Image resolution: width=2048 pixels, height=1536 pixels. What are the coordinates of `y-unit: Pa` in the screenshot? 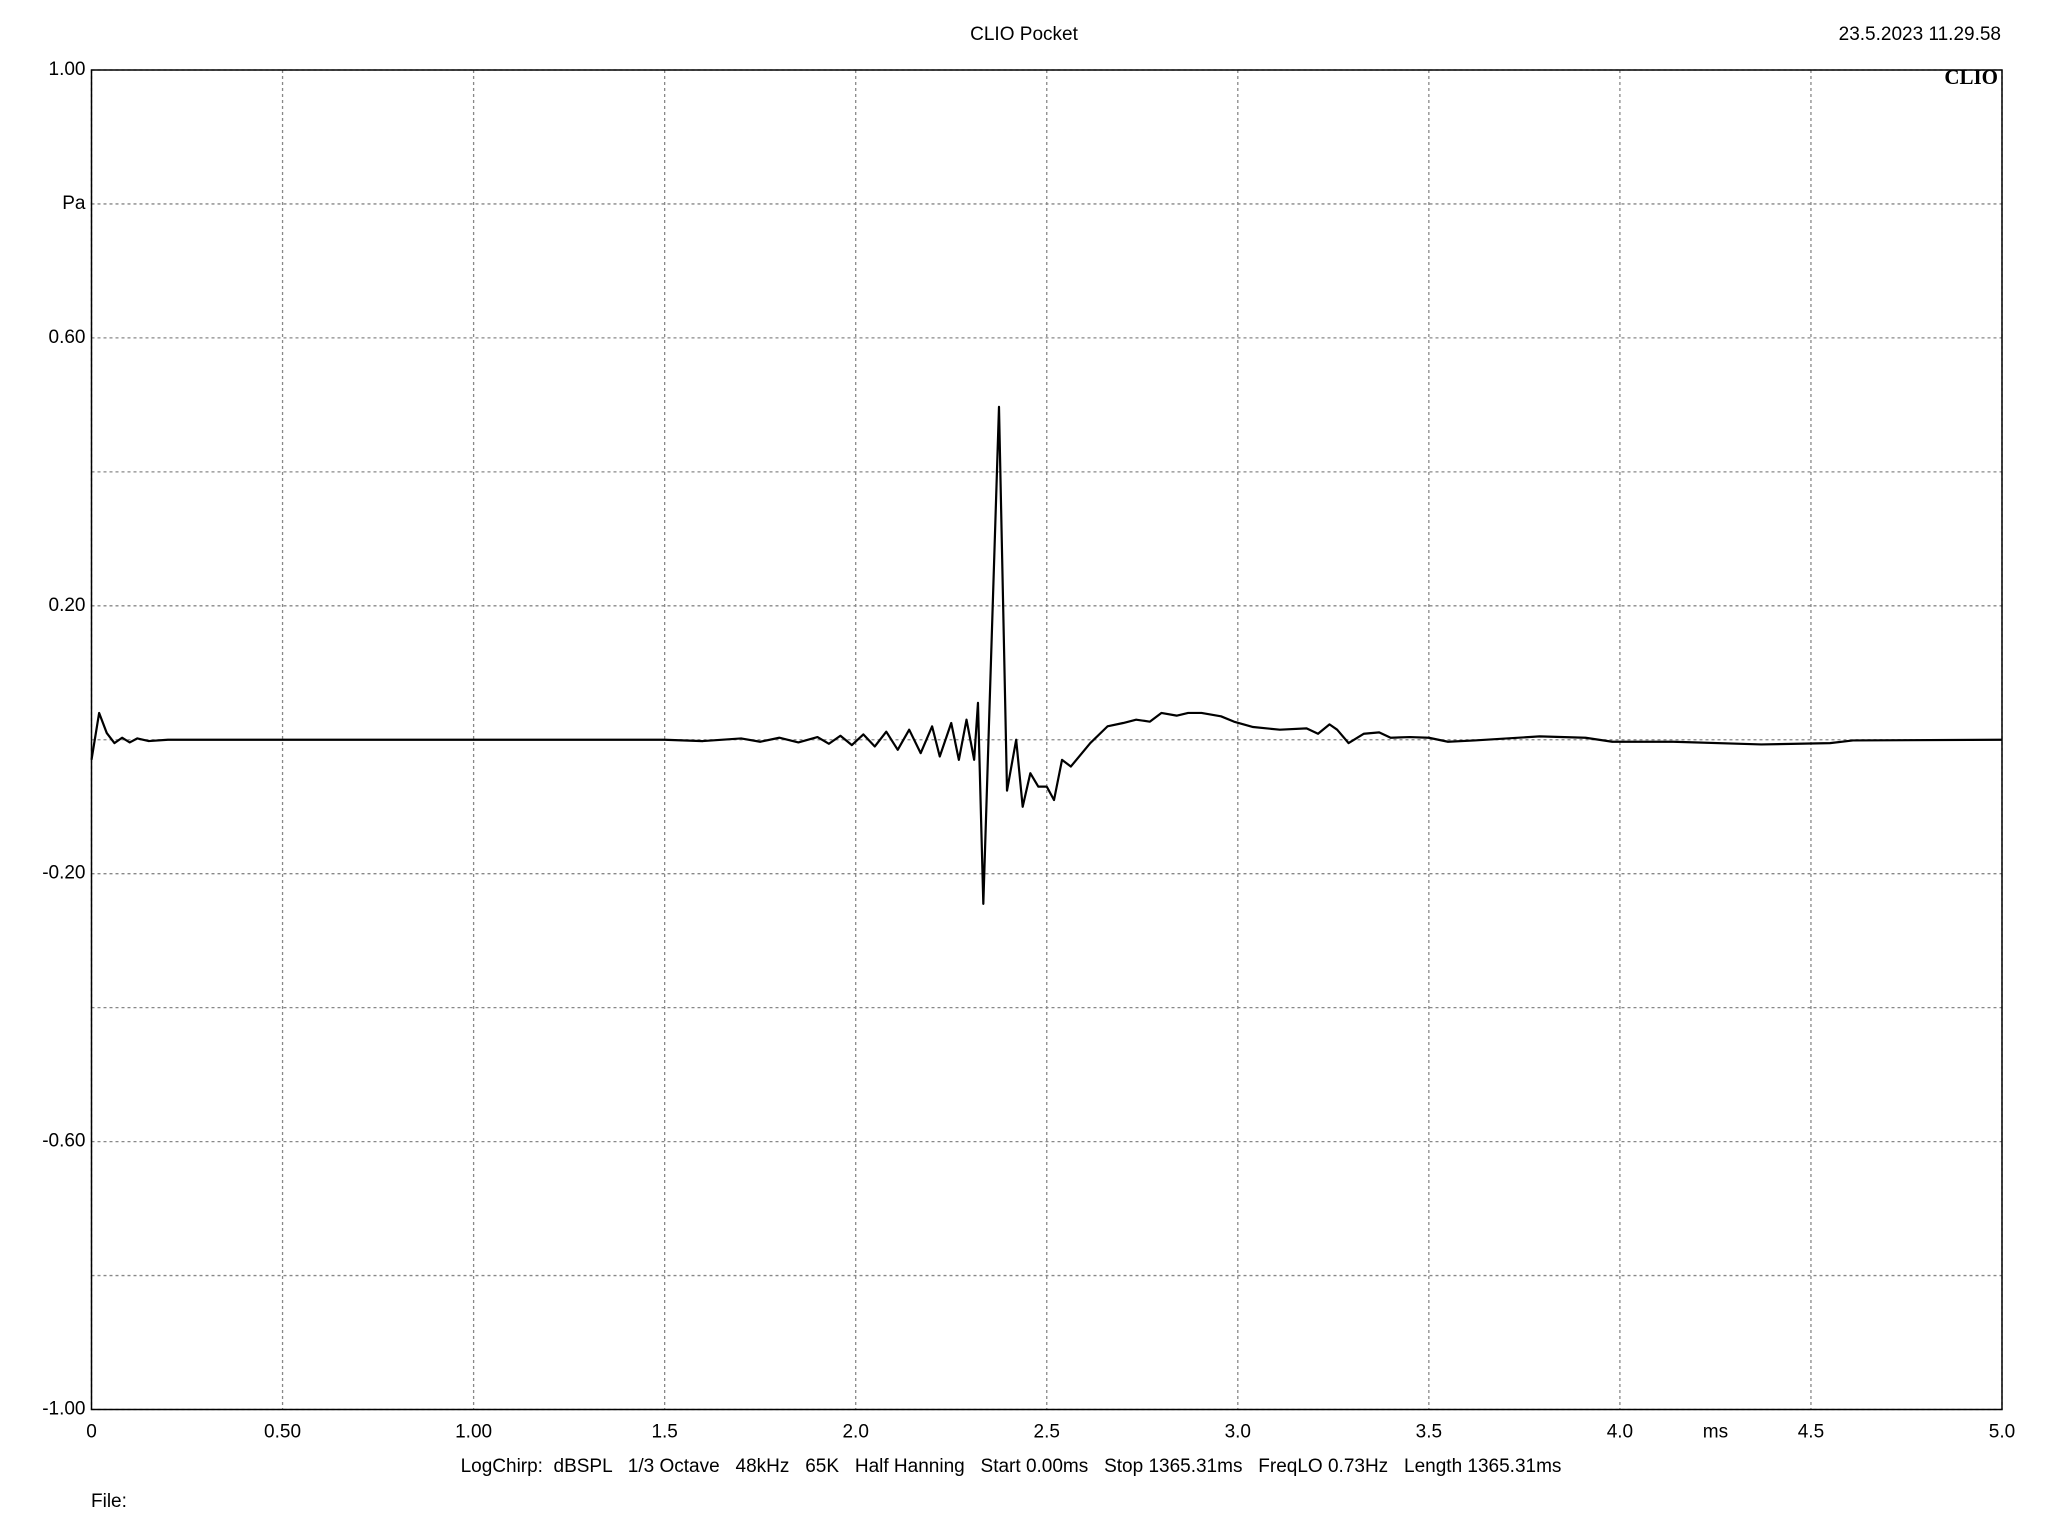 It's located at (74, 203).